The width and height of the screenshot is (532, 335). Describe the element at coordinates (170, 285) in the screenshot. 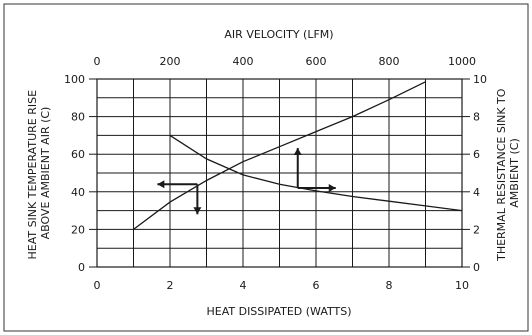

I see `x-tick-label: 2` at that location.